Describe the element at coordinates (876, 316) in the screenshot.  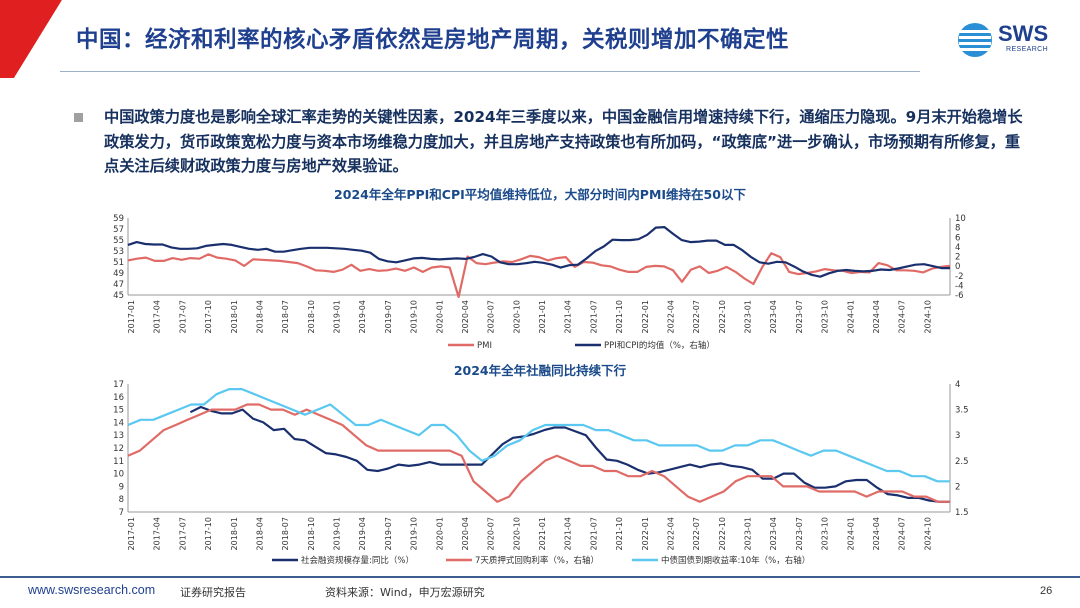
I see `x-tick-label: 2024-04` at that location.